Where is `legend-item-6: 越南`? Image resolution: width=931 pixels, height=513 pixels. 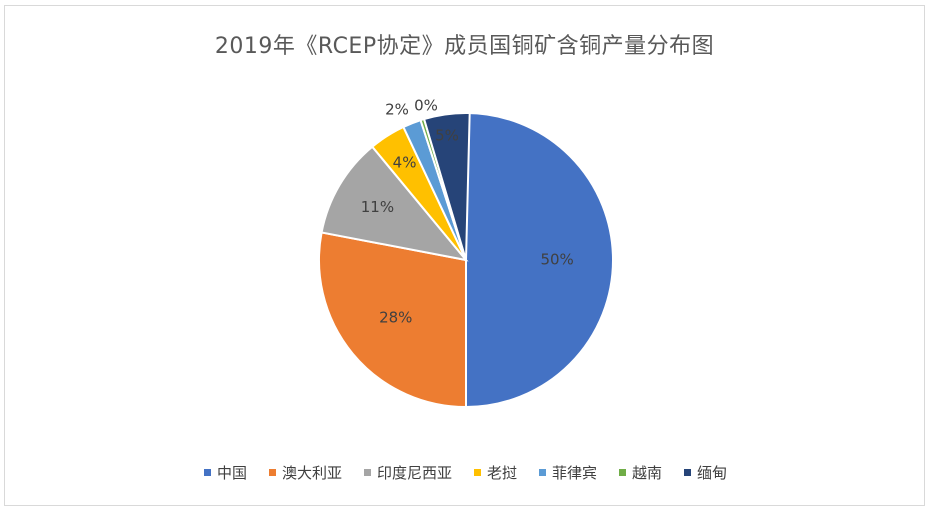 legend-item-6: 越南 is located at coordinates (640, 472).